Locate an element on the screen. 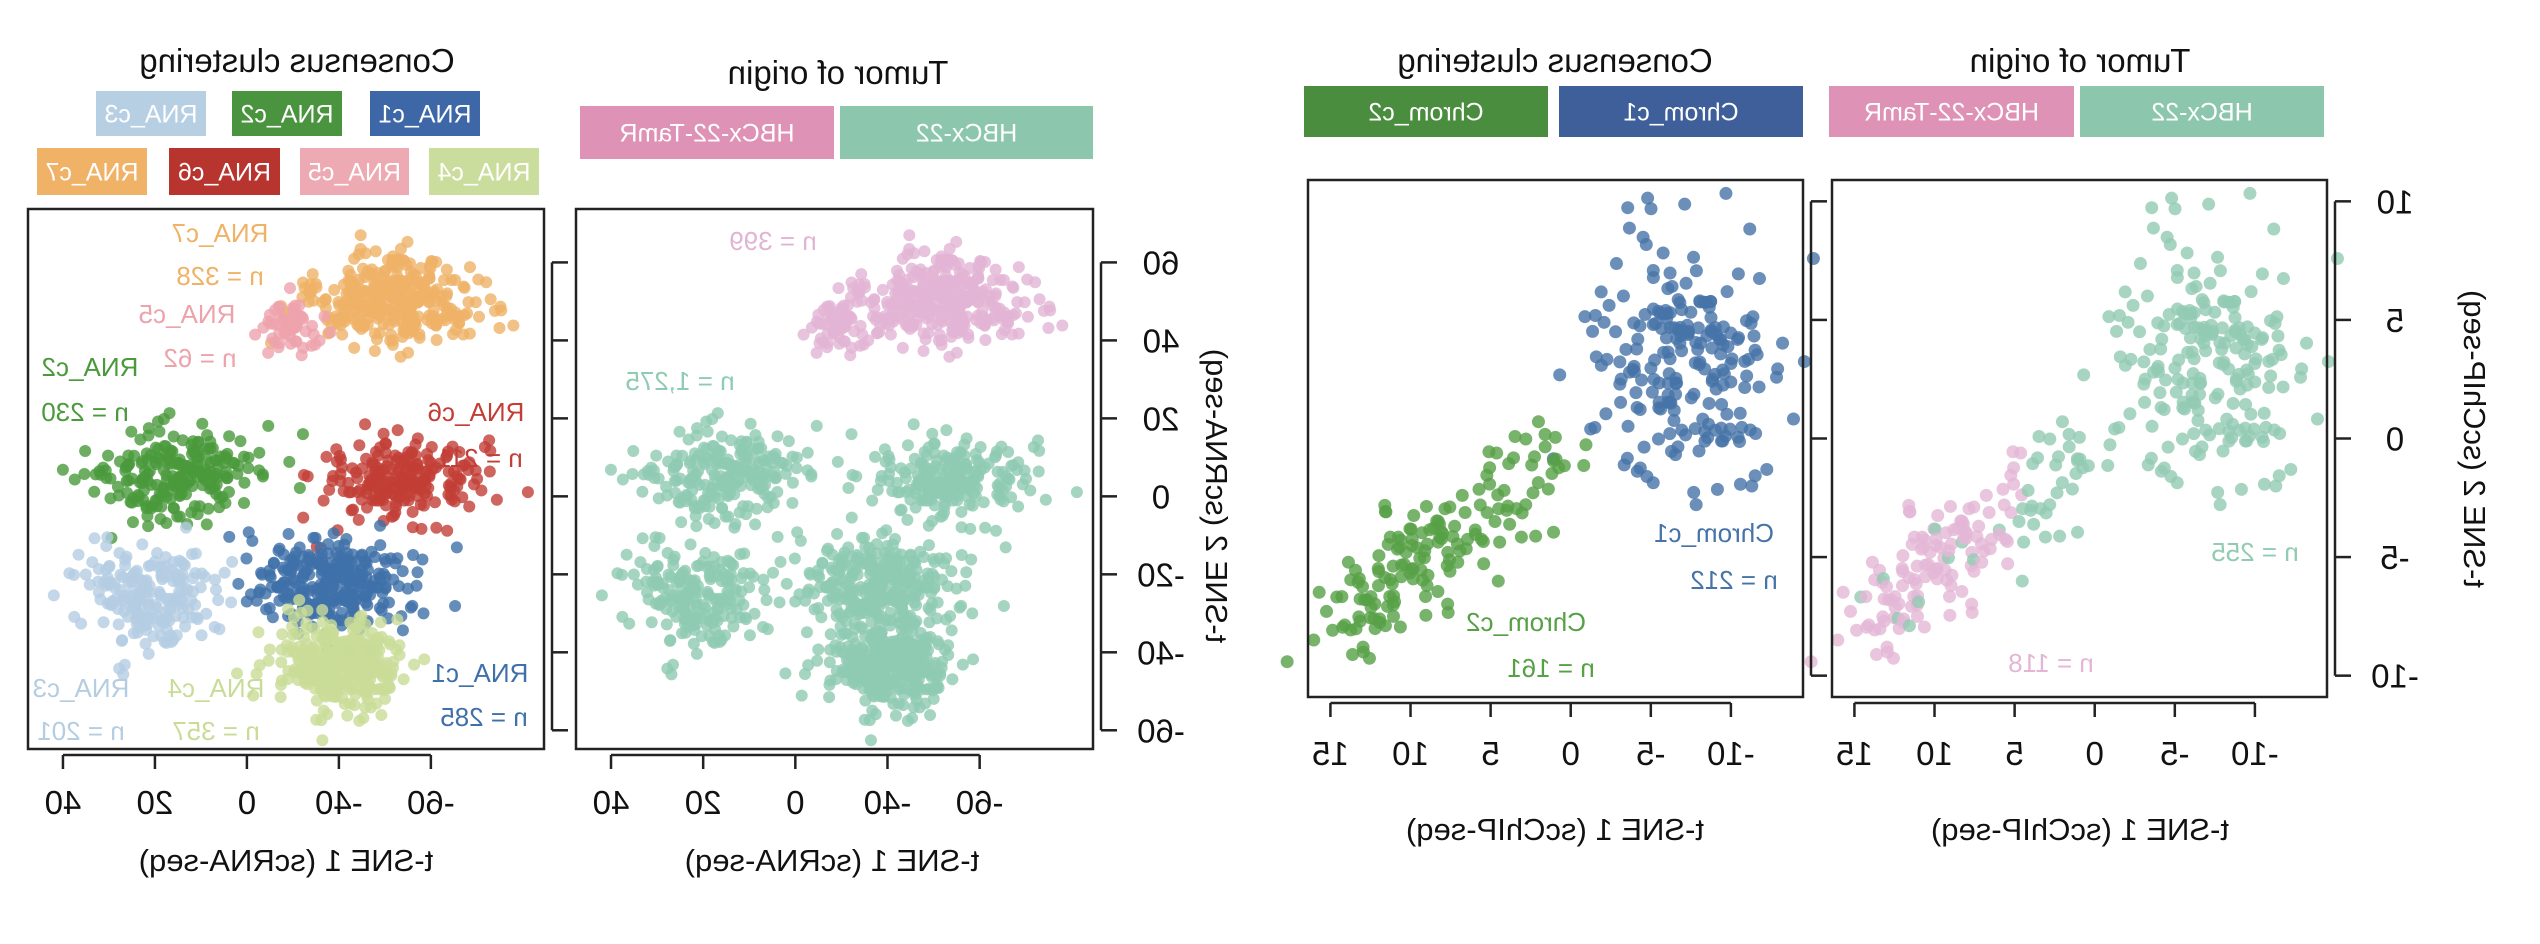 This screenshot has height=944, width=2540. x-tick-label: 15 is located at coordinates (1854, 753).